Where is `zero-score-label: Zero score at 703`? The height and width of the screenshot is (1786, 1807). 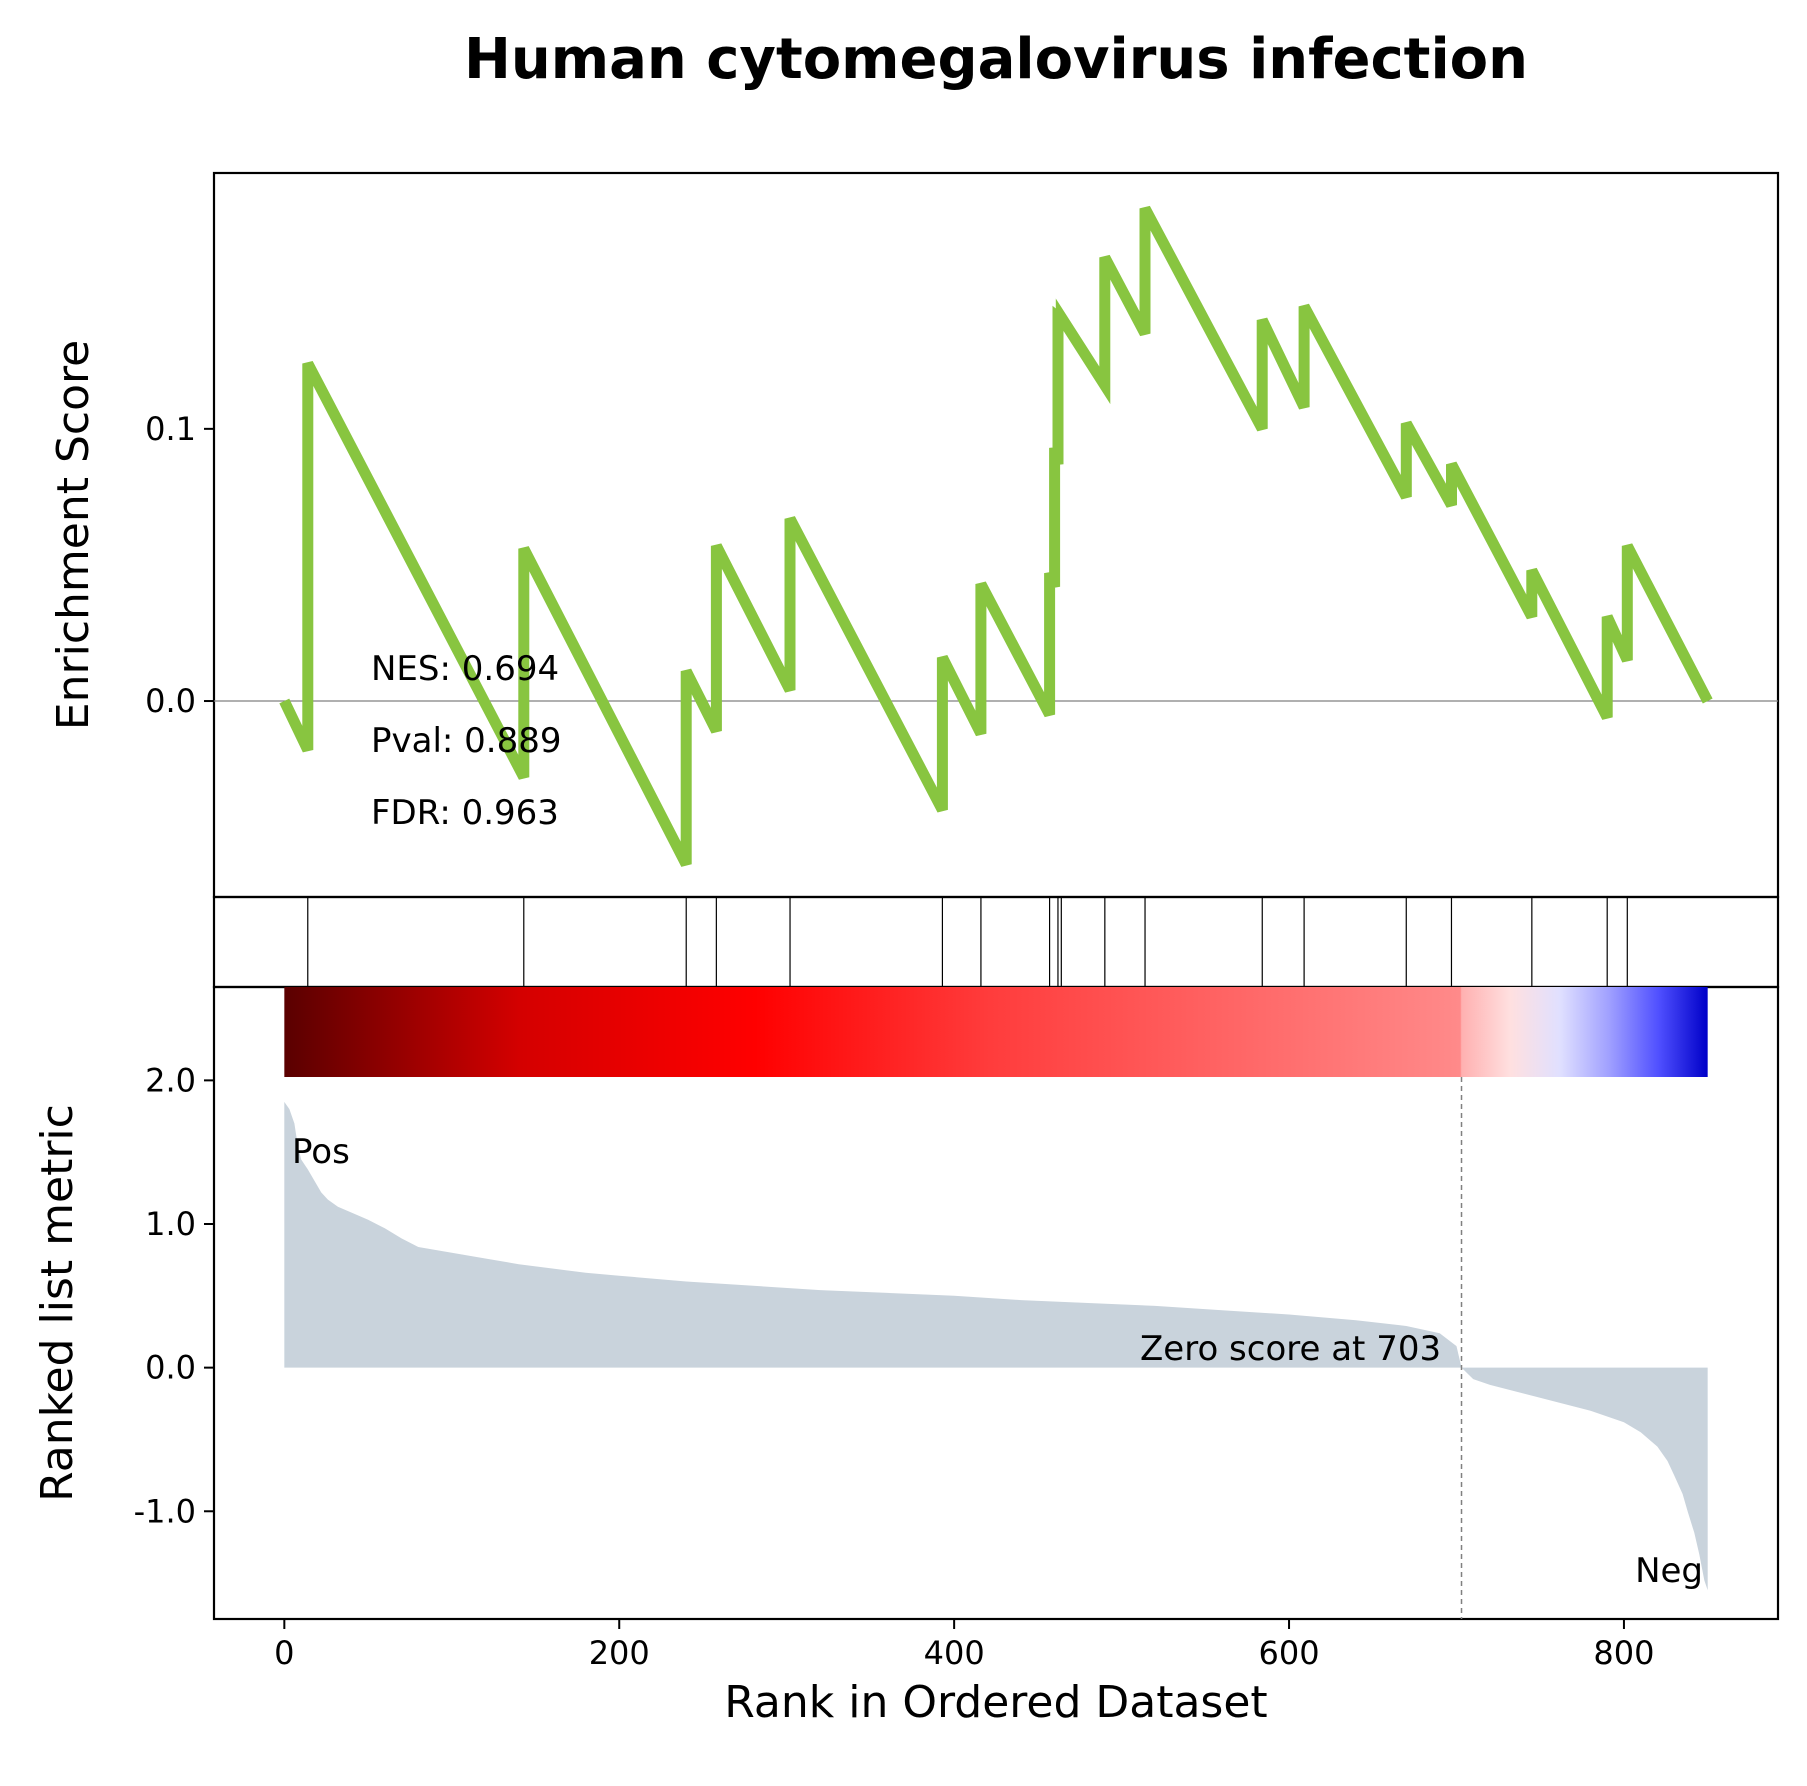 zero-score-label: Zero score at 703 is located at coordinates (1290, 1349).